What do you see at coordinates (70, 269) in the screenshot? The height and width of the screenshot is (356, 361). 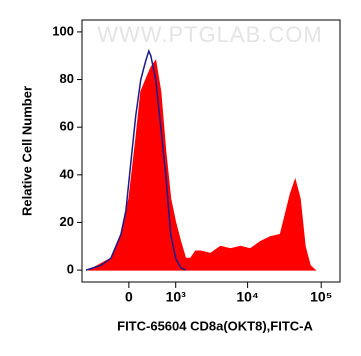 I see `y-tick-label: 0` at bounding box center [70, 269].